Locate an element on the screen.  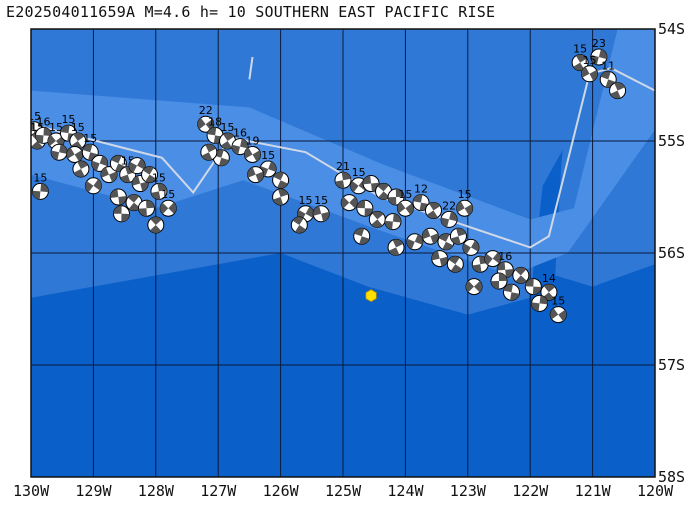
lat-tick-label: 54S is located at coordinates (672, 29).